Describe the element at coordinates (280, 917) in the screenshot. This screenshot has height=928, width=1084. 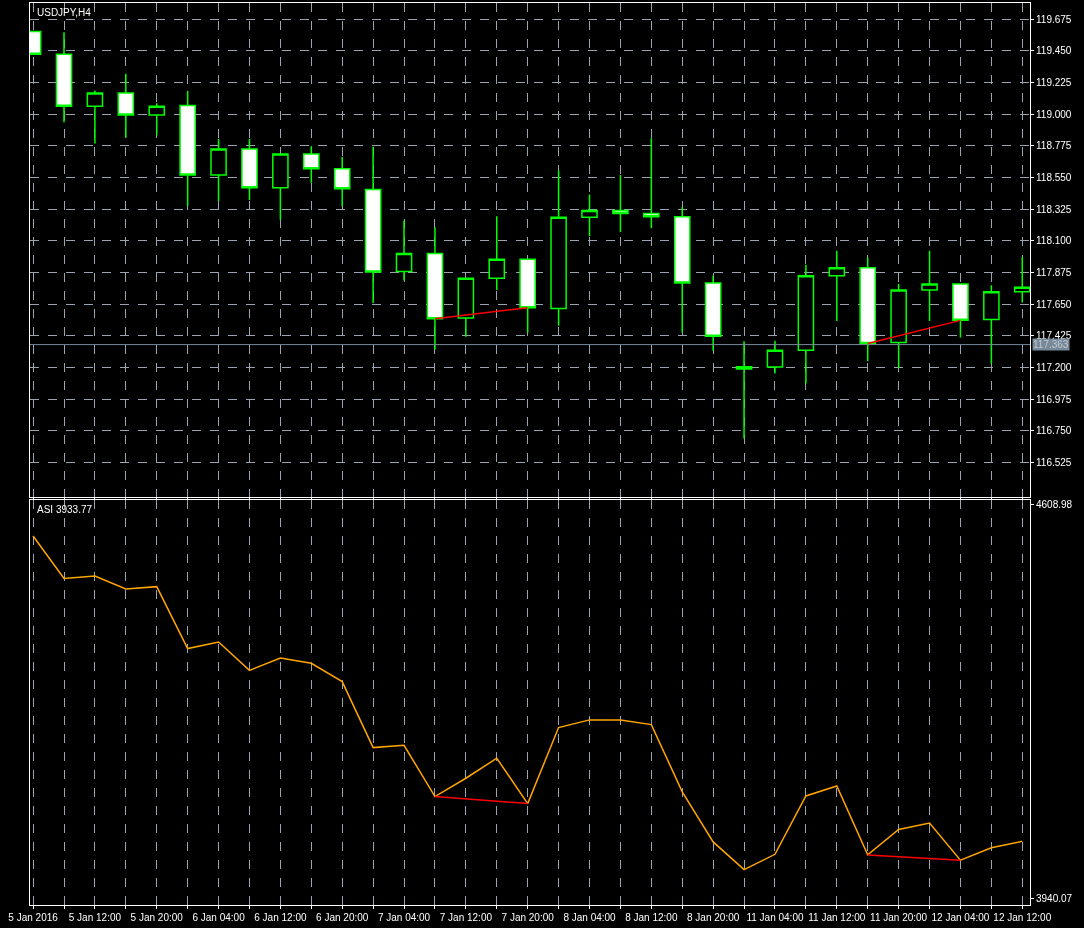
I see `x-tick-label: 6 Jan 12:00` at that location.